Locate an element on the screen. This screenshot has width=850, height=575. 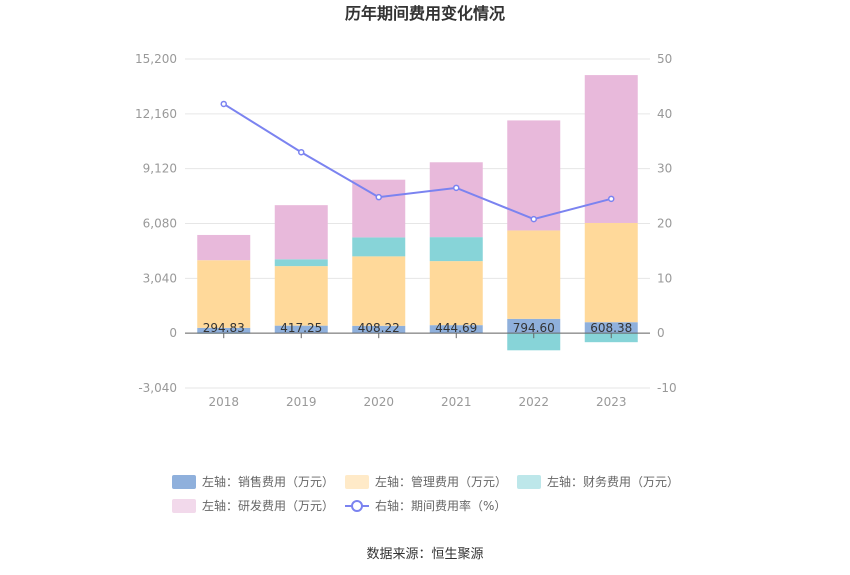
right-axis-tick-label: -10 is located at coordinates (667, 388).